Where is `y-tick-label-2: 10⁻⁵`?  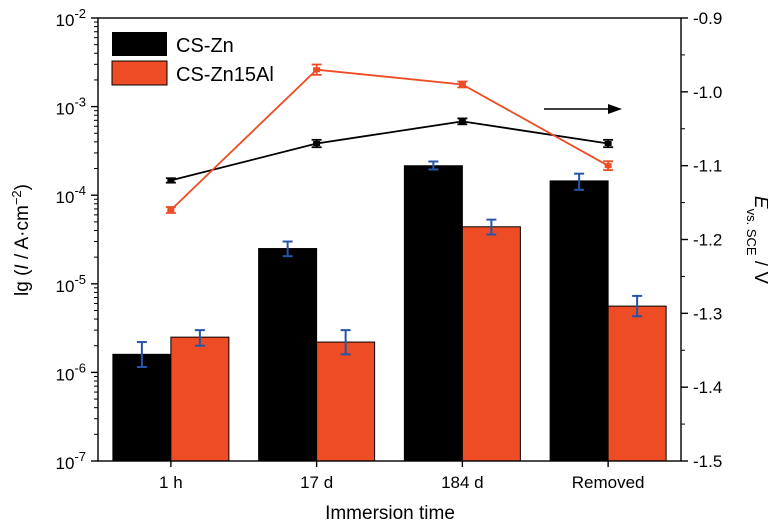 y-tick-label-2: 10⁻⁵ is located at coordinates (71, 284).